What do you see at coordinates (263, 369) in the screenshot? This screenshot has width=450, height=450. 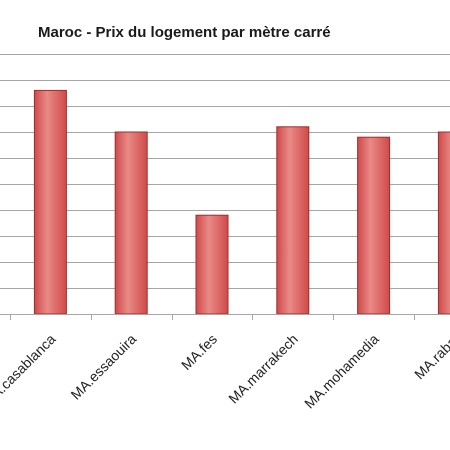 I see `x-tick-label: MA.marrakech` at bounding box center [263, 369].